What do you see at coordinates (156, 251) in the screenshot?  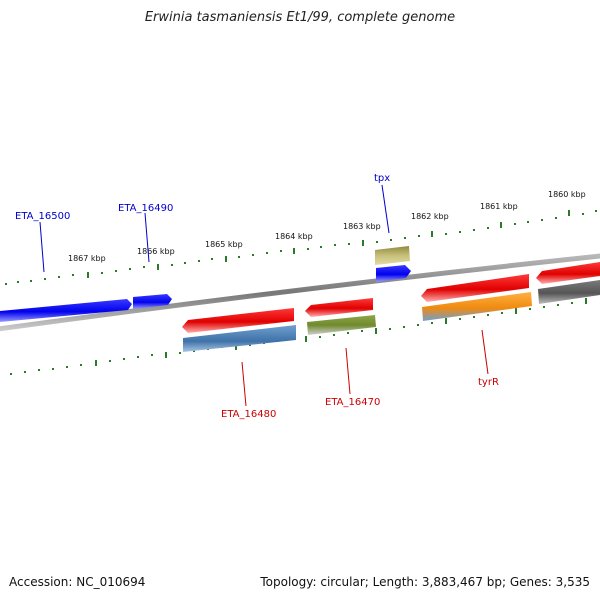 I see `tick-label: 1866 kbp` at bounding box center [156, 251].